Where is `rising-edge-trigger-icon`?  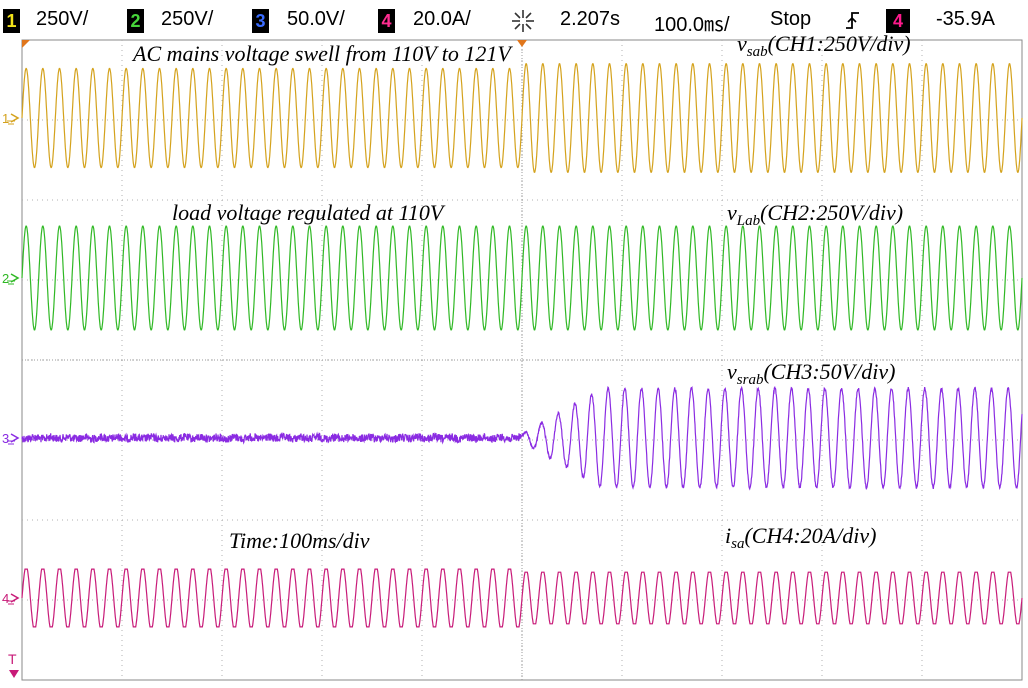
rising-edge-trigger-icon is located at coordinates (852, 20).